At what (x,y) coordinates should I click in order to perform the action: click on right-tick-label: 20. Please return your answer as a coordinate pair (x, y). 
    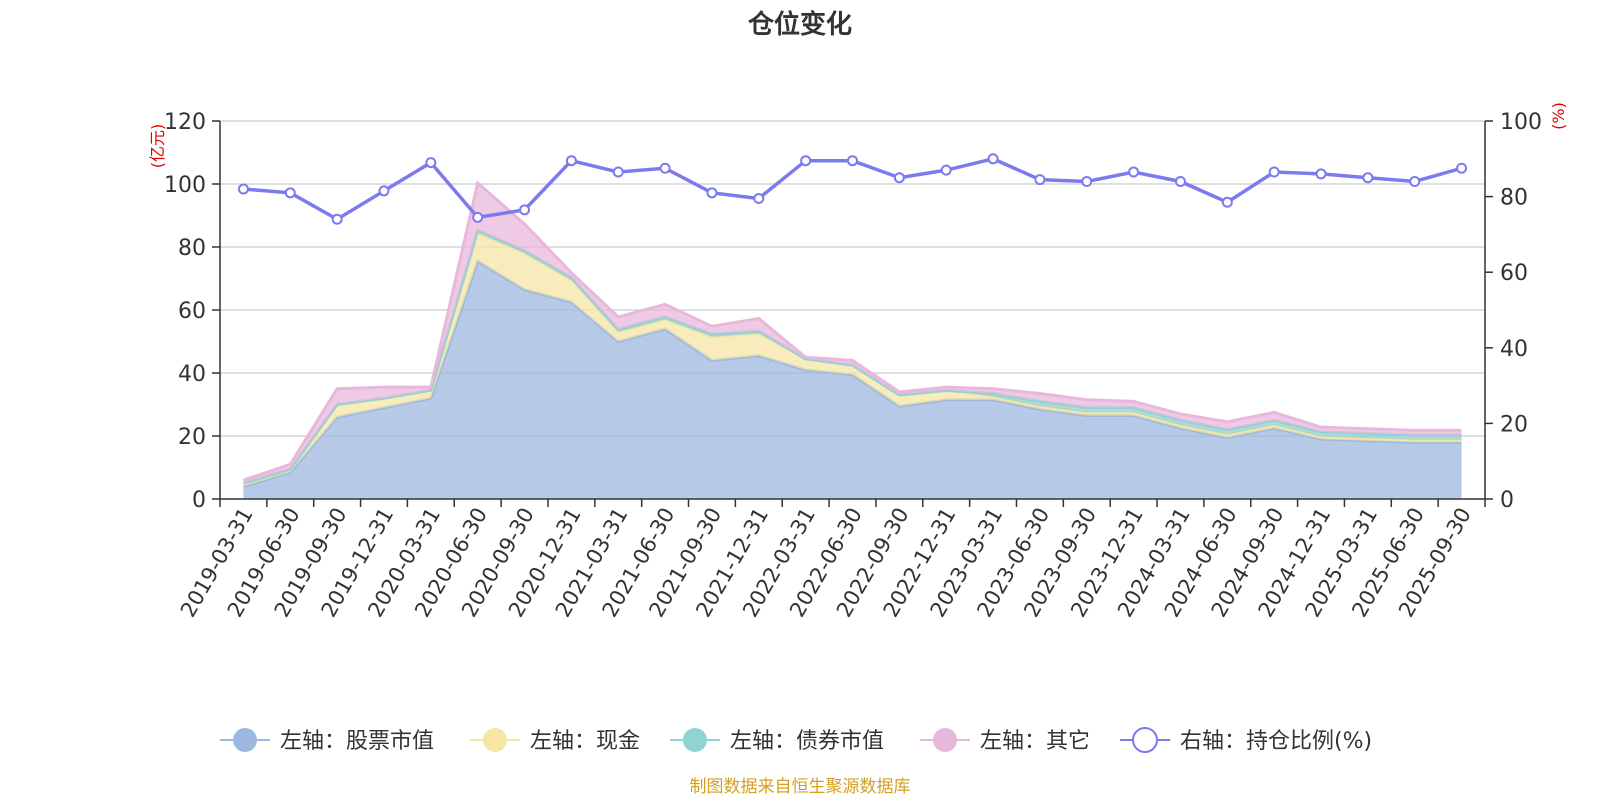
    Looking at the image, I should click on (1514, 424).